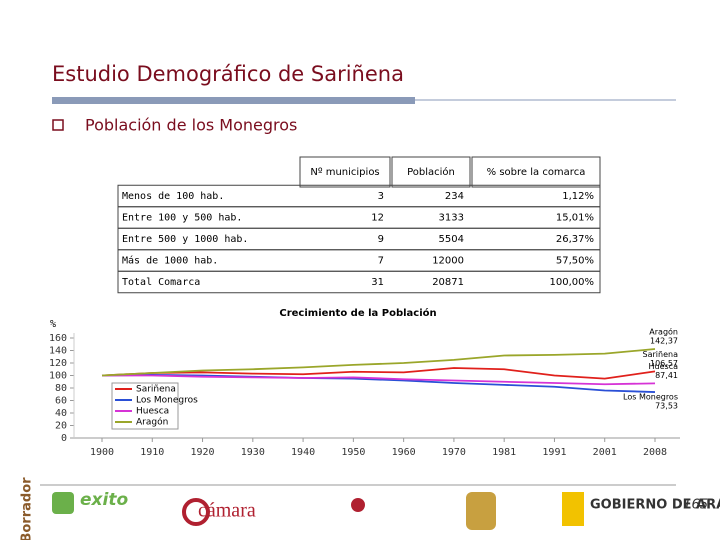 The image size is (720, 540). Describe the element at coordinates (575, 218) in the screenshot. I see `cell-value: 15,01%` at that location.